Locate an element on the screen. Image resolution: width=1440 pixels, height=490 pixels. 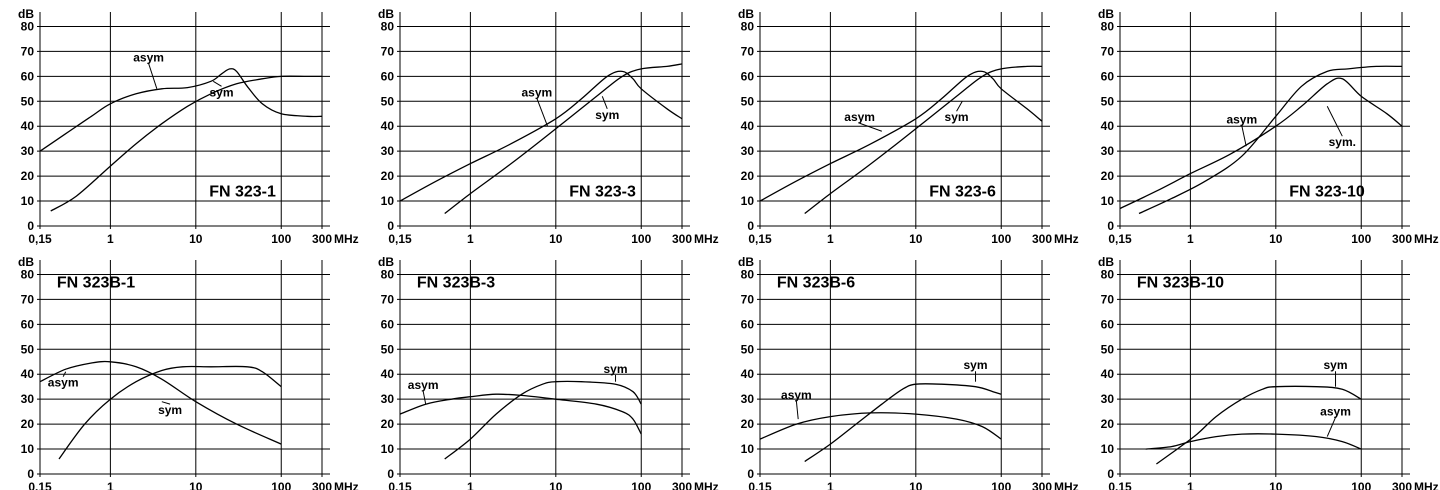
chart-title: FN 323B-1 is located at coordinates (96, 282).